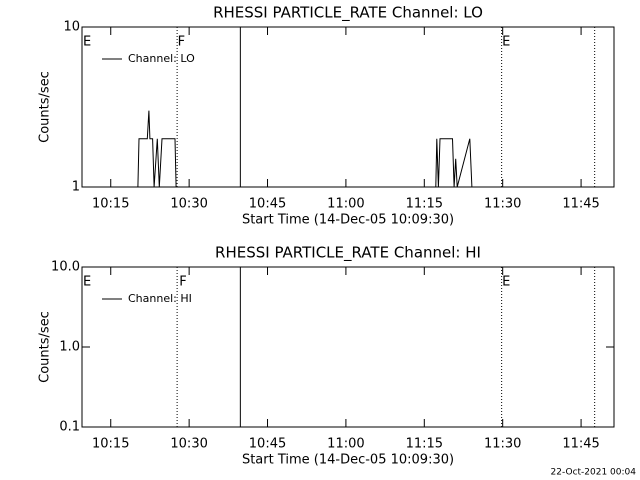  Describe the element at coordinates (71, 27) in the screenshot. I see `y-tick-label: 10` at that location.